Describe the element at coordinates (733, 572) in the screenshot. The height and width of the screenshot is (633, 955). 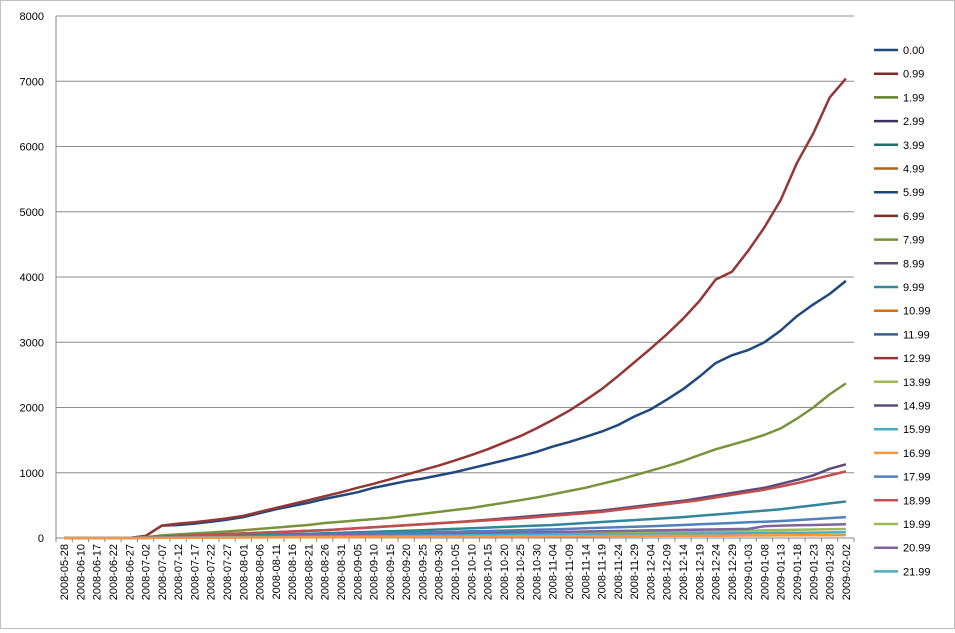
I see `x-tick-label: 2008-12-29` at that location.